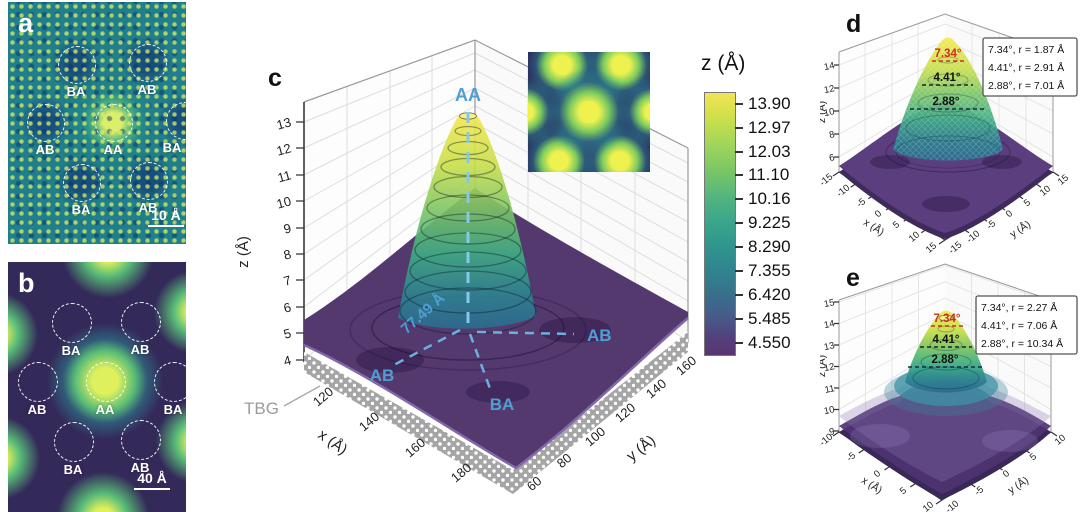 Image resolution: width=1080 pixels, height=512 pixels. I want to click on z-axis-ticks: 14 12 10 8 6, so click(829, 112).